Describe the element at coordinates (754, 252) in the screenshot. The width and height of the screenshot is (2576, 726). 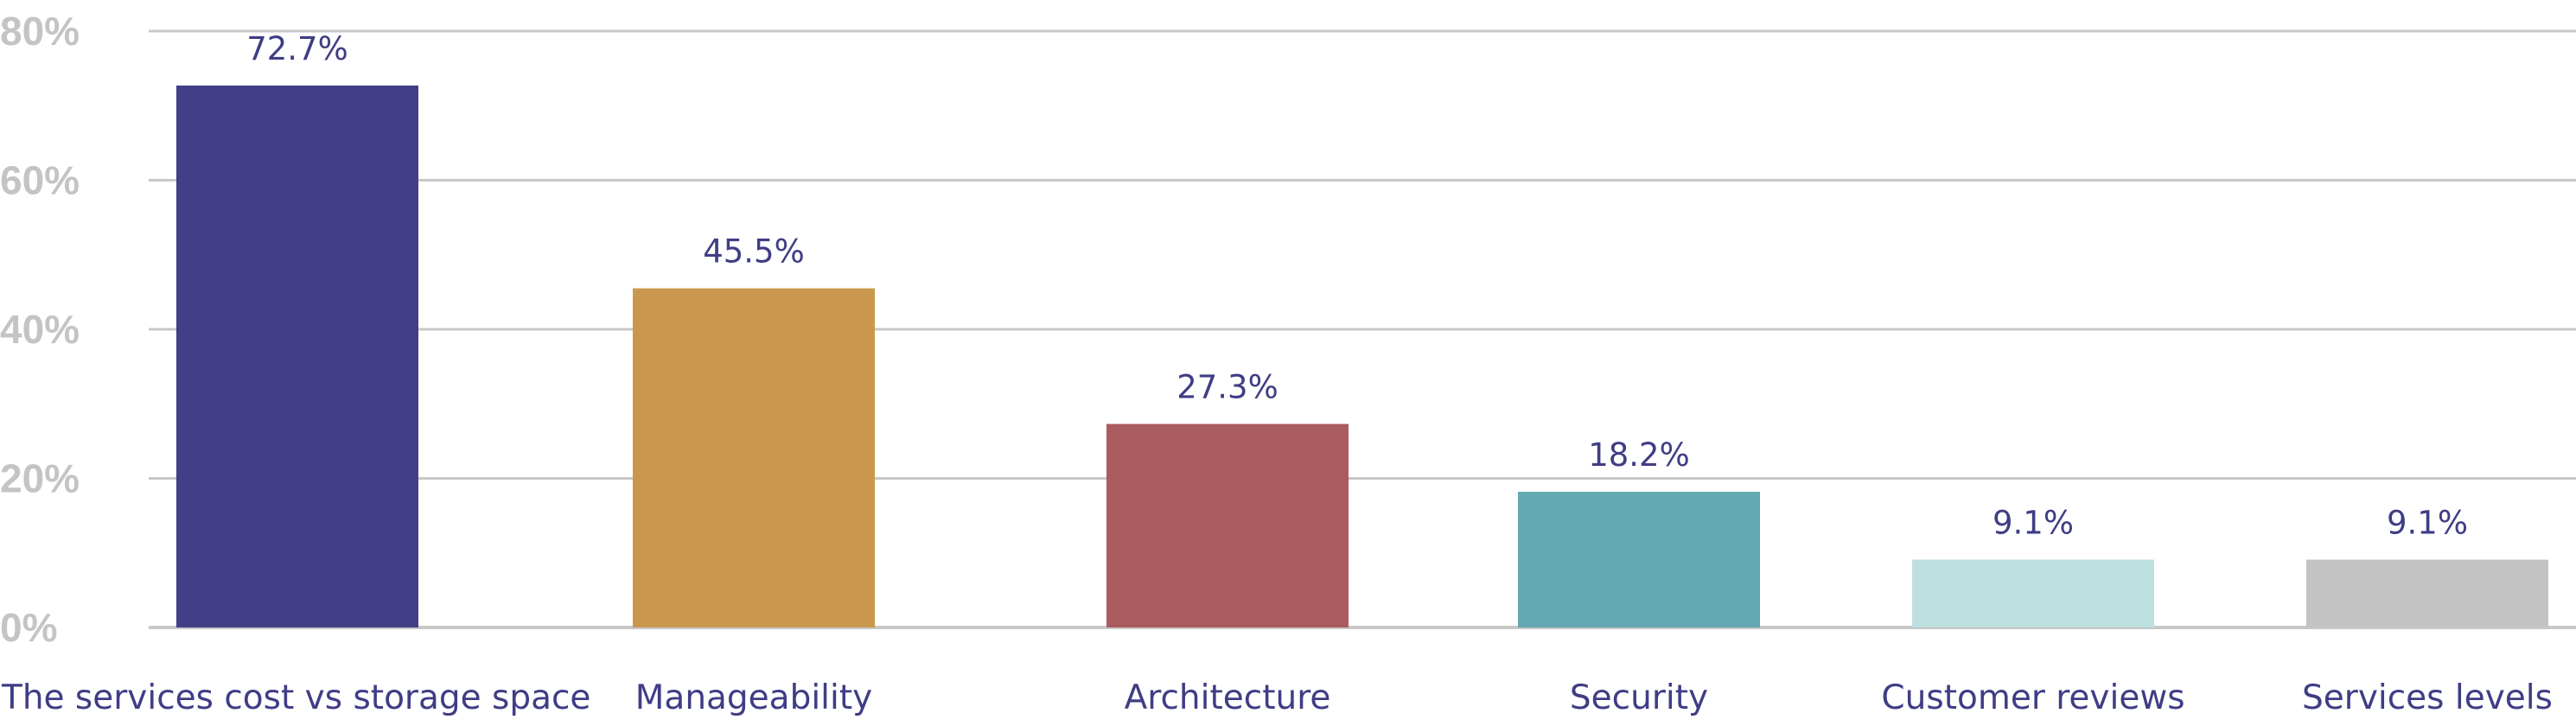
I see `bar-value-label: 45.5%` at that location.